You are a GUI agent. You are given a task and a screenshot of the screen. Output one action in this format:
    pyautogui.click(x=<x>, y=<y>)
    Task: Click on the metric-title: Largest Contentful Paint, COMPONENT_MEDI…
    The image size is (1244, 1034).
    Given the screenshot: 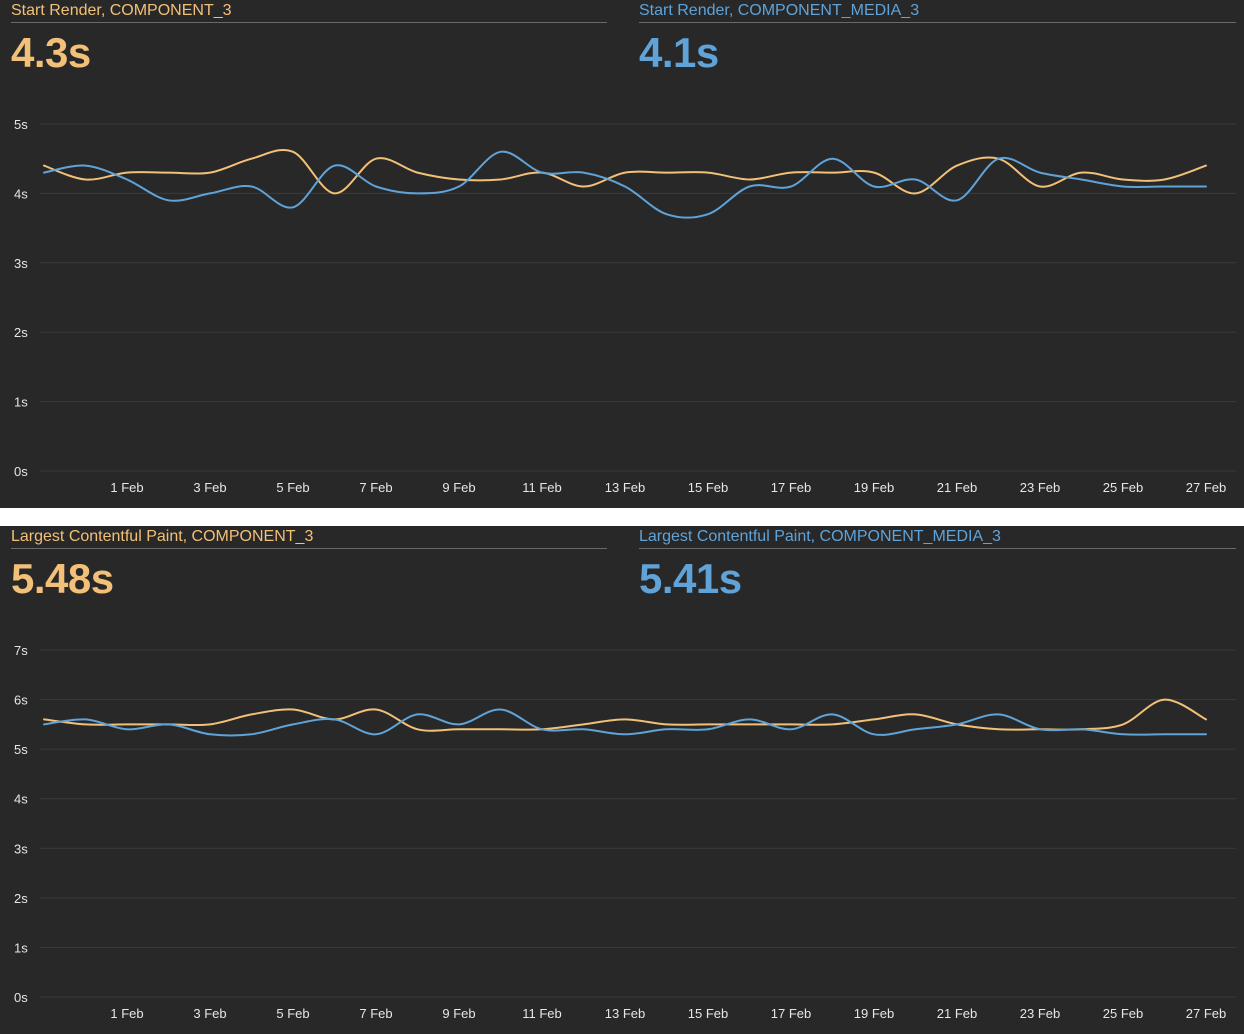 What is the action you would take?
    pyautogui.click(x=937, y=537)
    